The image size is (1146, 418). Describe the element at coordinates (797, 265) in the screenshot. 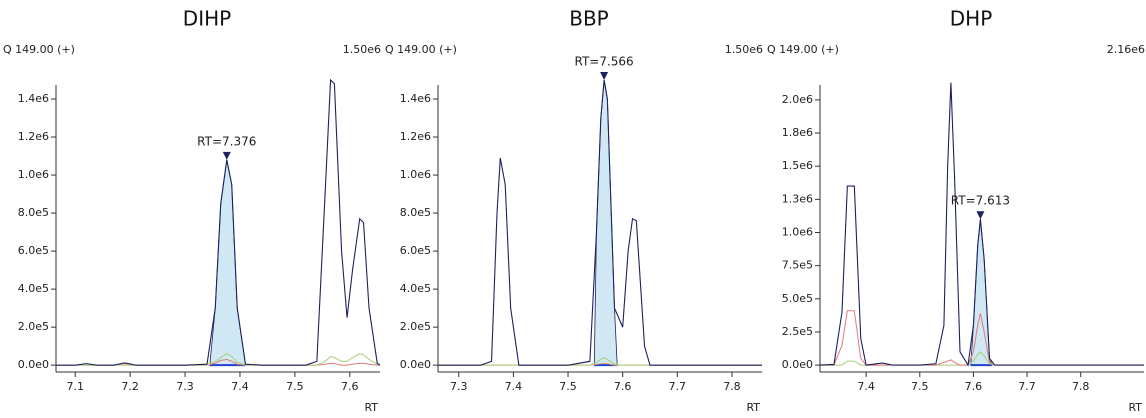

I see `y-tick-label: 7.5e5` at that location.